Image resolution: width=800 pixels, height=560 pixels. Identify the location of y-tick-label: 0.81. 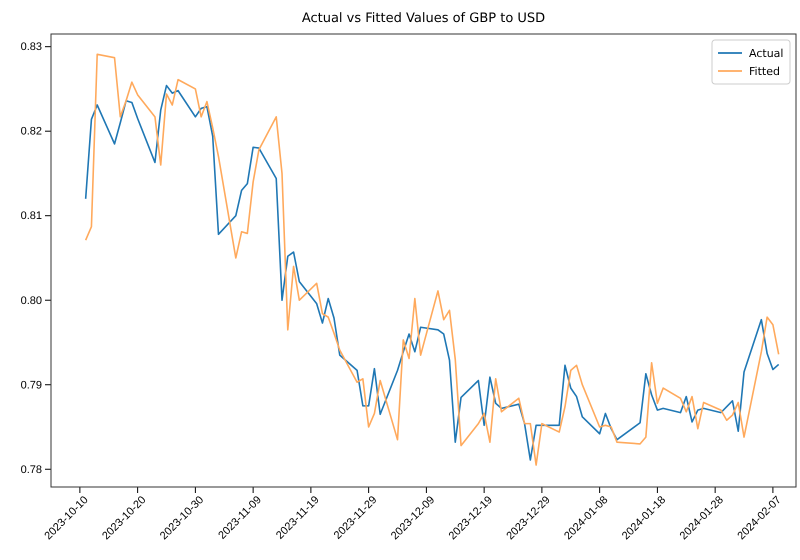
(31, 216).